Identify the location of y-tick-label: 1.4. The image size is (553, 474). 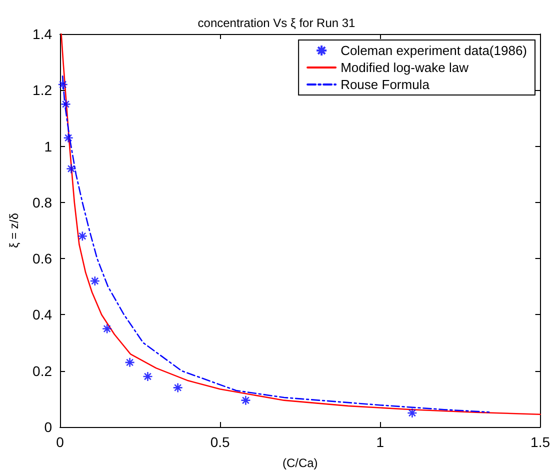
(42, 34).